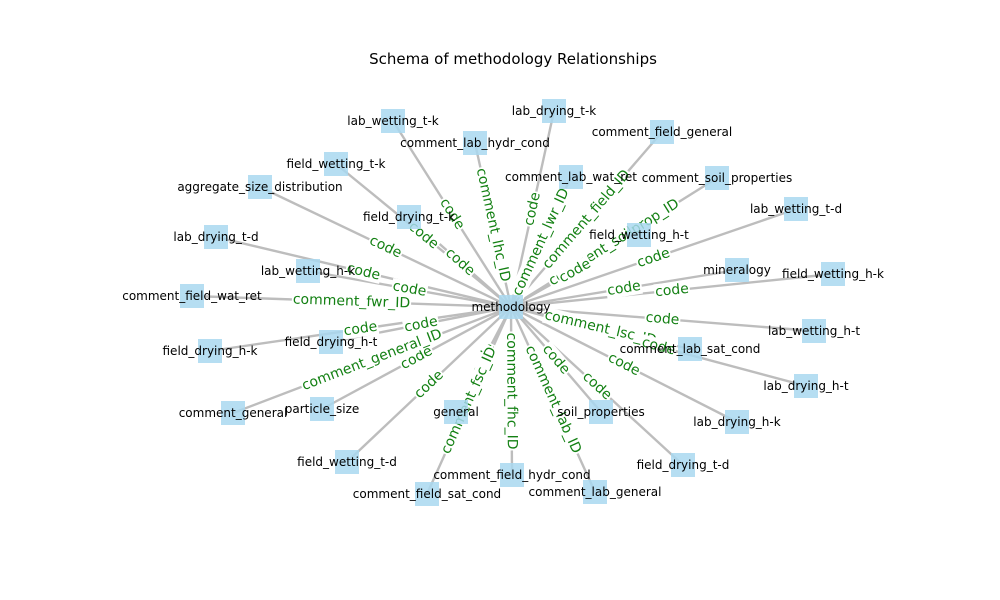 The height and width of the screenshot is (600, 1000). What do you see at coordinates (510, 307) in the screenshot?
I see `node-label-methodology: methodology` at bounding box center [510, 307].